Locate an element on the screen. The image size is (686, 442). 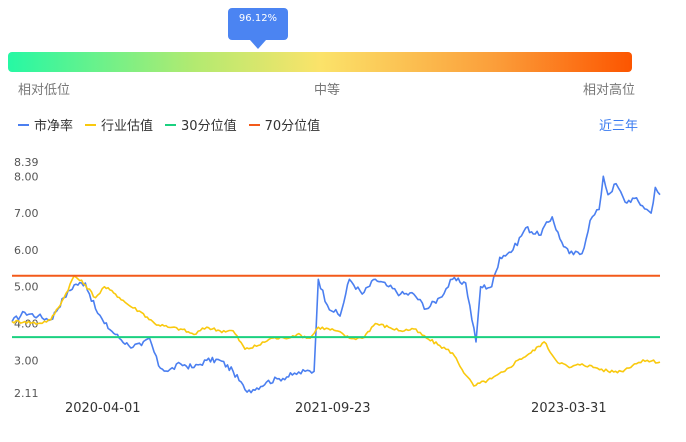
percentile-value: 96.12% is located at coordinates (258, 18).